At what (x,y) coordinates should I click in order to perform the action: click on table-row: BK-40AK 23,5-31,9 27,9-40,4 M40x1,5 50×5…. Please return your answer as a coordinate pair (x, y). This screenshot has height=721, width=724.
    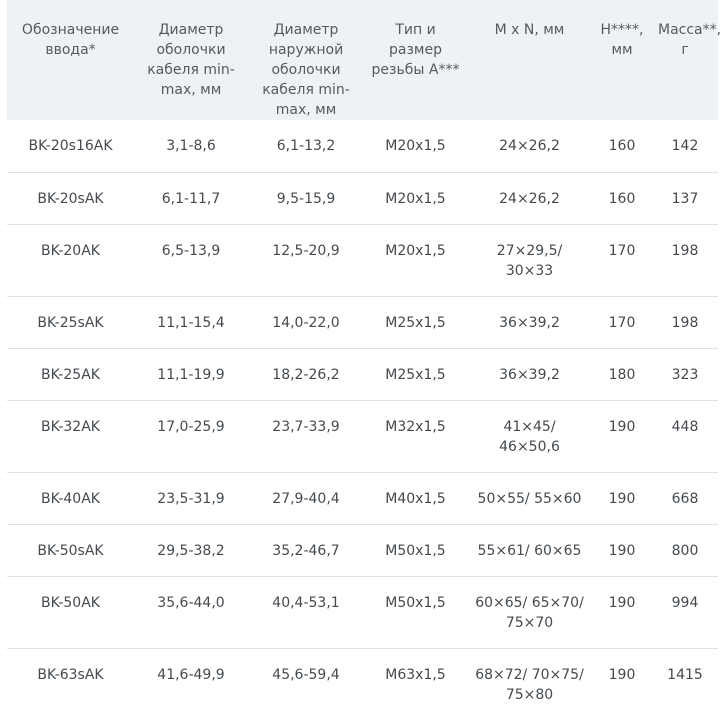
    Looking at the image, I should click on (362, 498).